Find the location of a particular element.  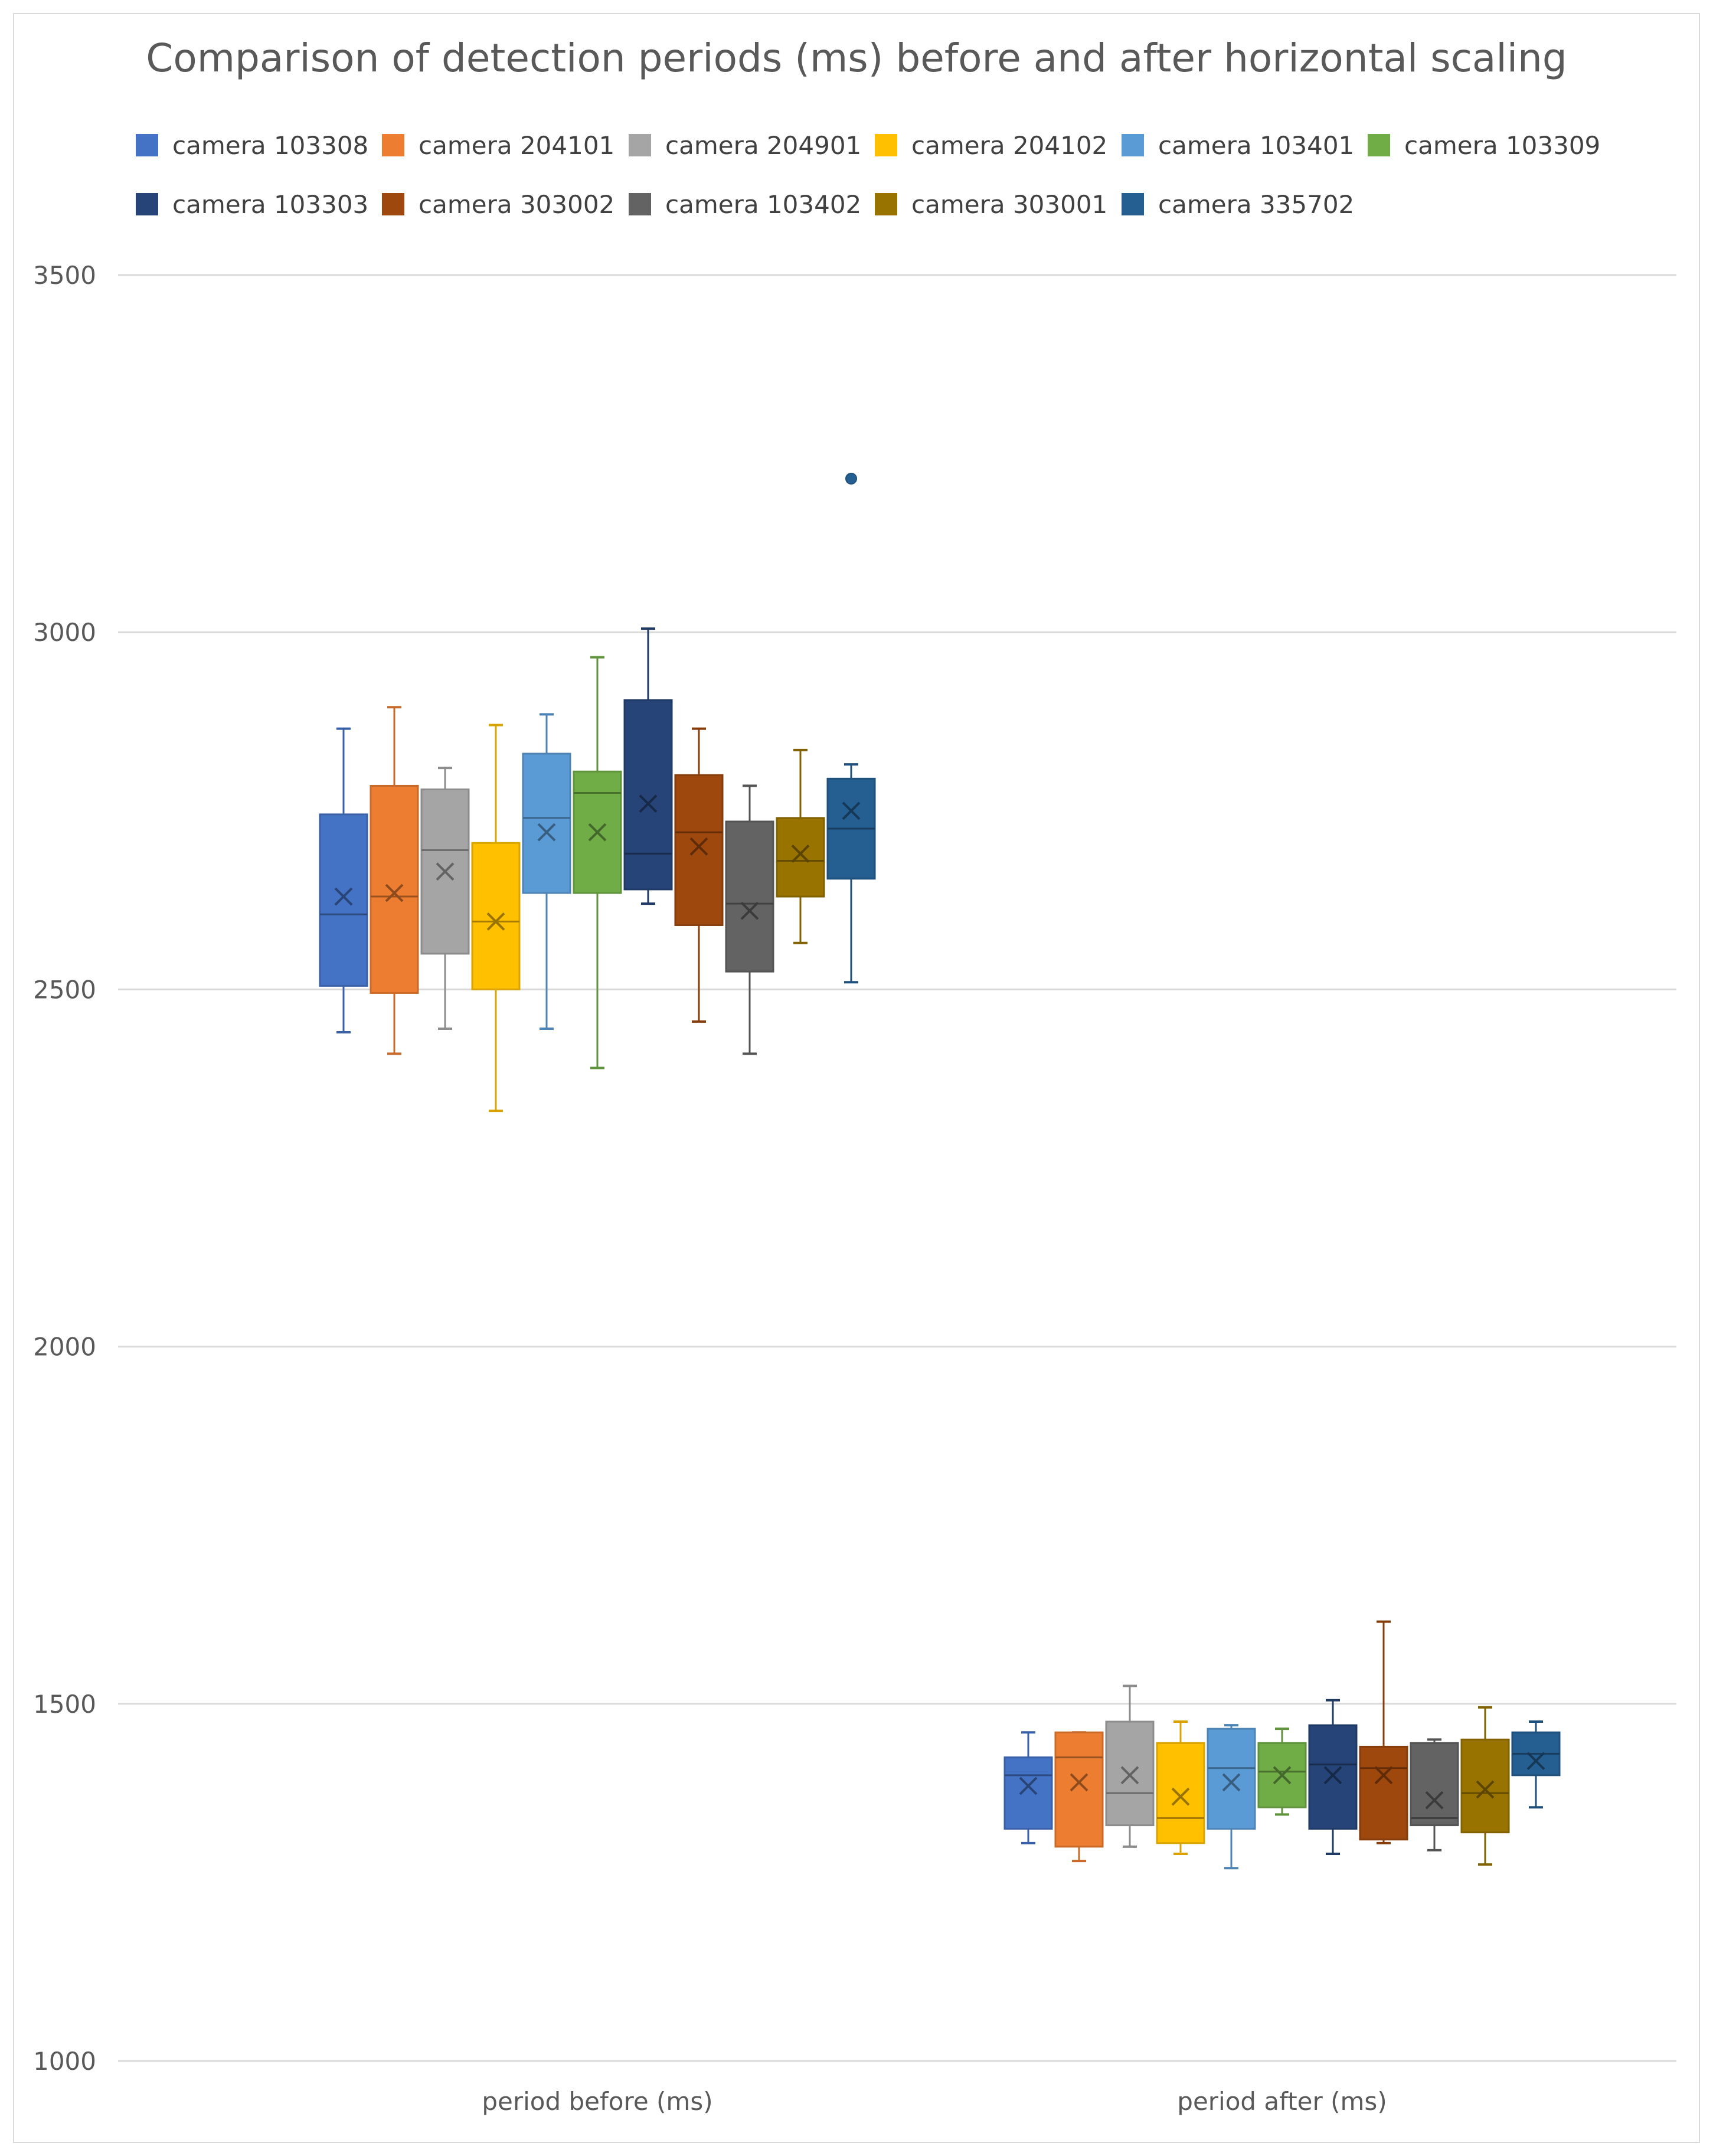

legend-label: camera 103303 is located at coordinates (271, 204).